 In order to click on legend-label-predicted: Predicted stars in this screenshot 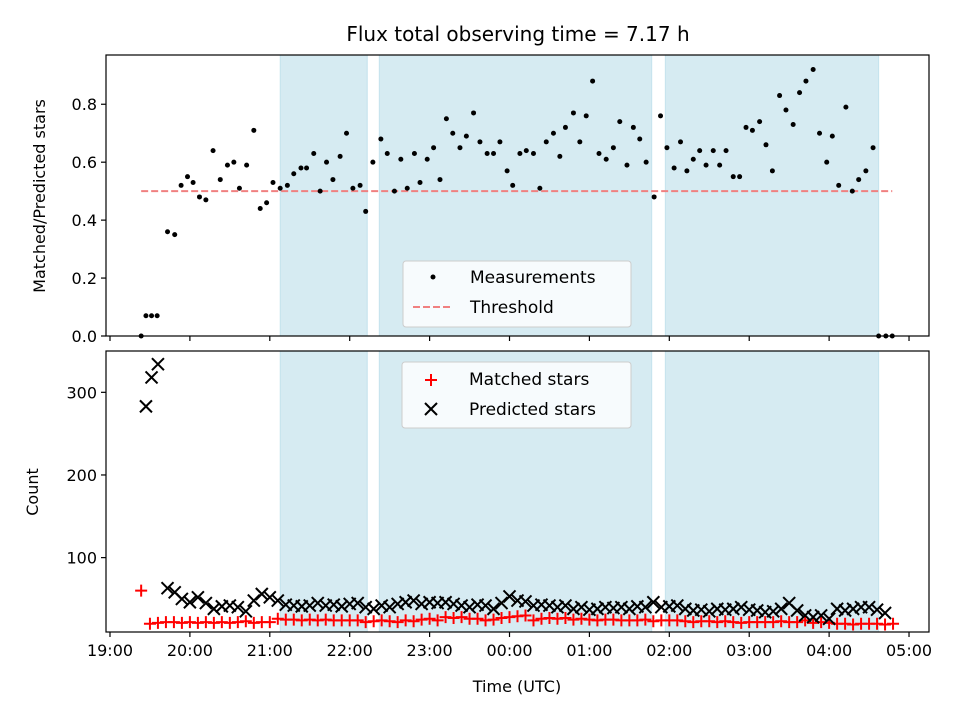, I will do `click(532, 410)`.